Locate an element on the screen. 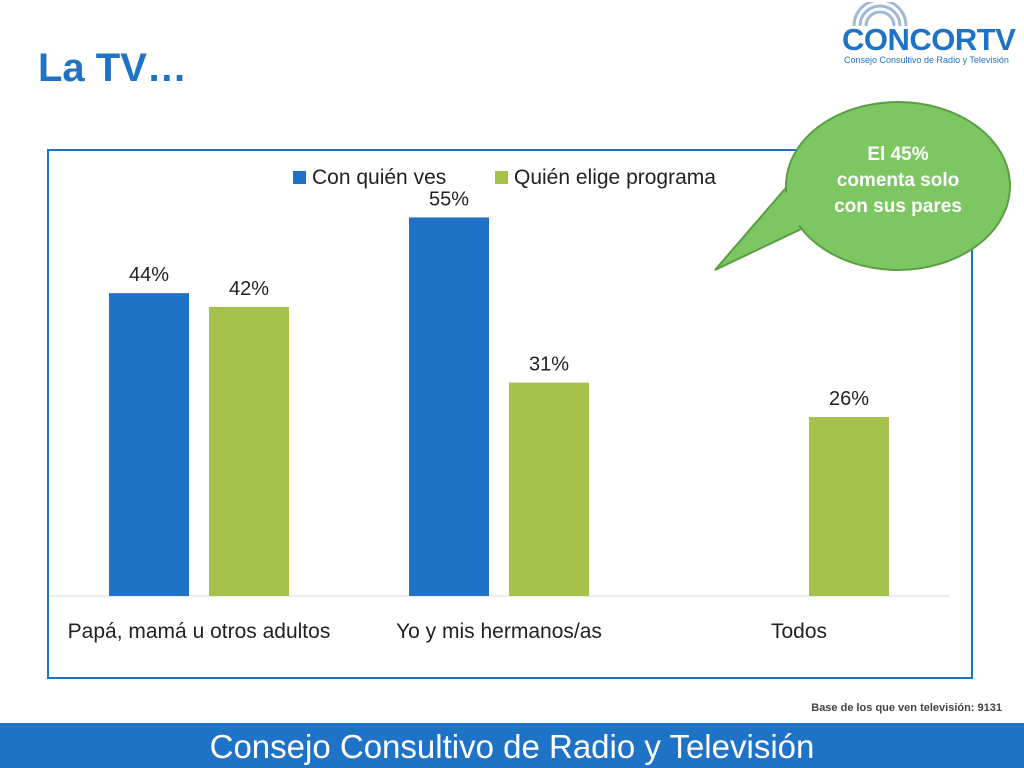 Image resolution: width=1024 pixels, height=768 pixels. data-label-2-1: 42% is located at coordinates (249, 289).